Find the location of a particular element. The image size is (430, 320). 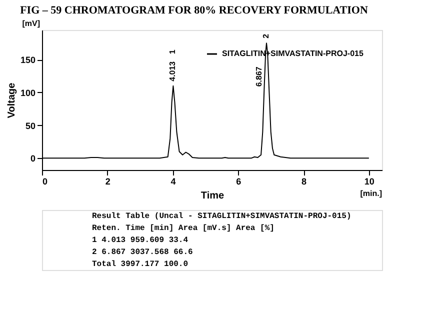

annotation: 2 is located at coordinates (266, 35).